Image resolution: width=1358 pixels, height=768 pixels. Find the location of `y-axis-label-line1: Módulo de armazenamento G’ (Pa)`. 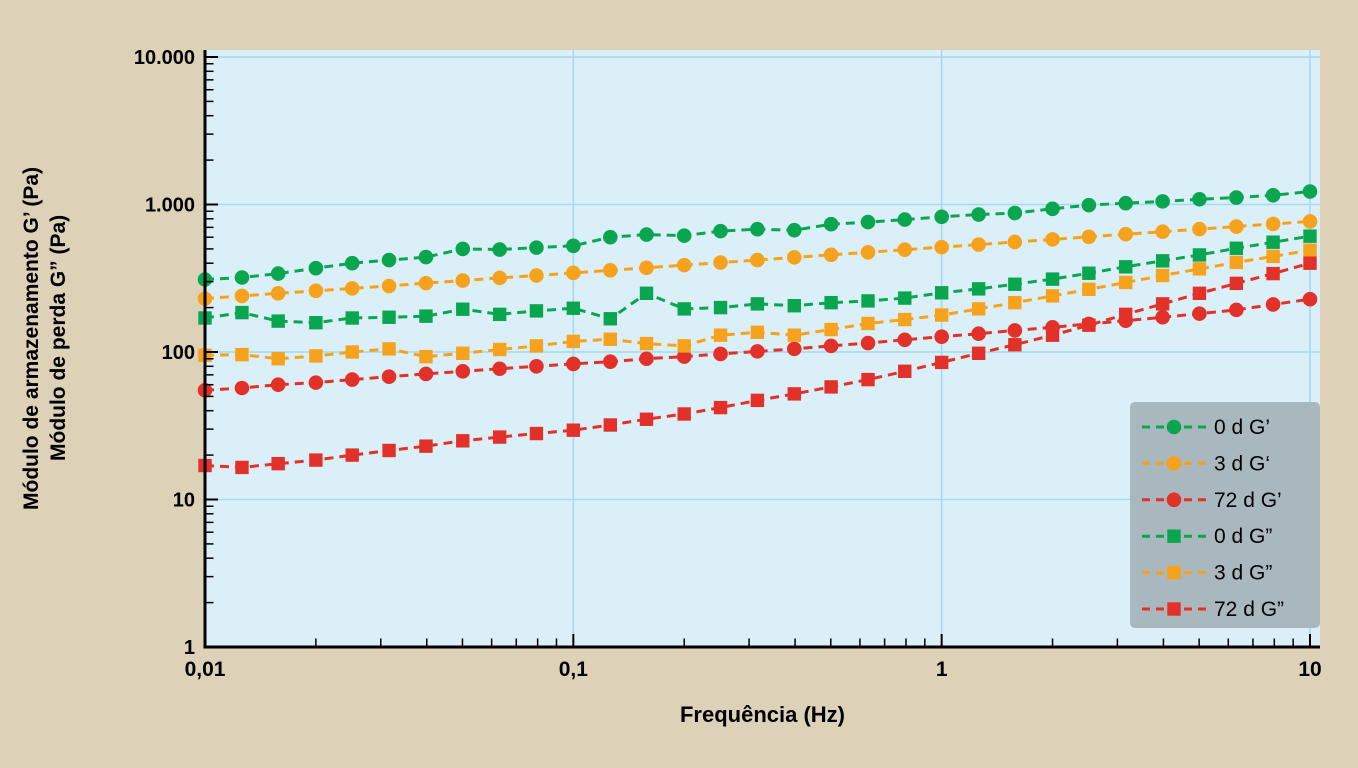

y-axis-label-line1: Módulo de armazenamento G’ (Pa) is located at coordinates (31, 338).